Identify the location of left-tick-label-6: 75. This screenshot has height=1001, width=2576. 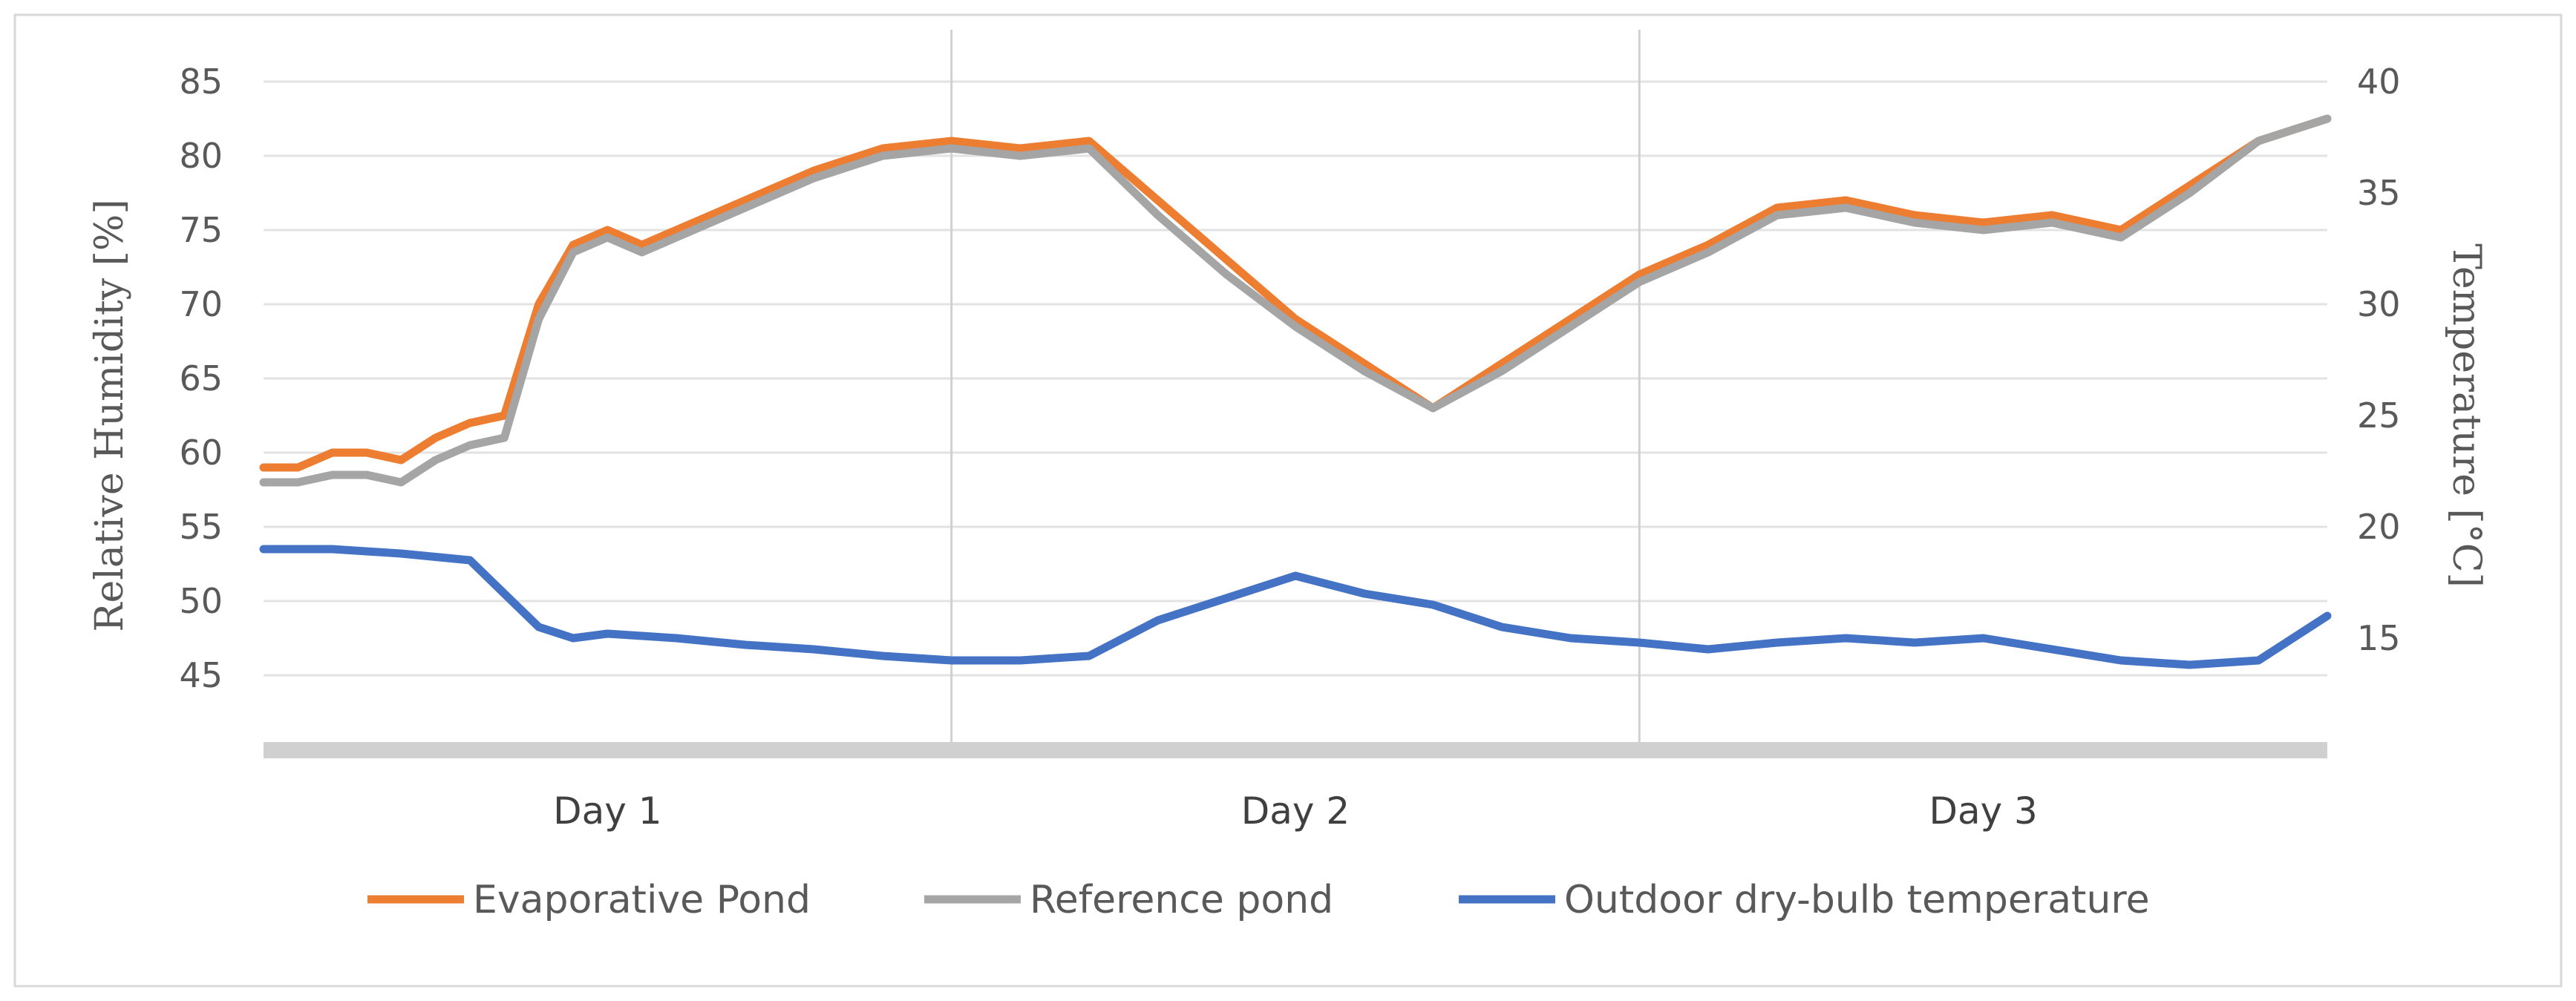
(201, 230).